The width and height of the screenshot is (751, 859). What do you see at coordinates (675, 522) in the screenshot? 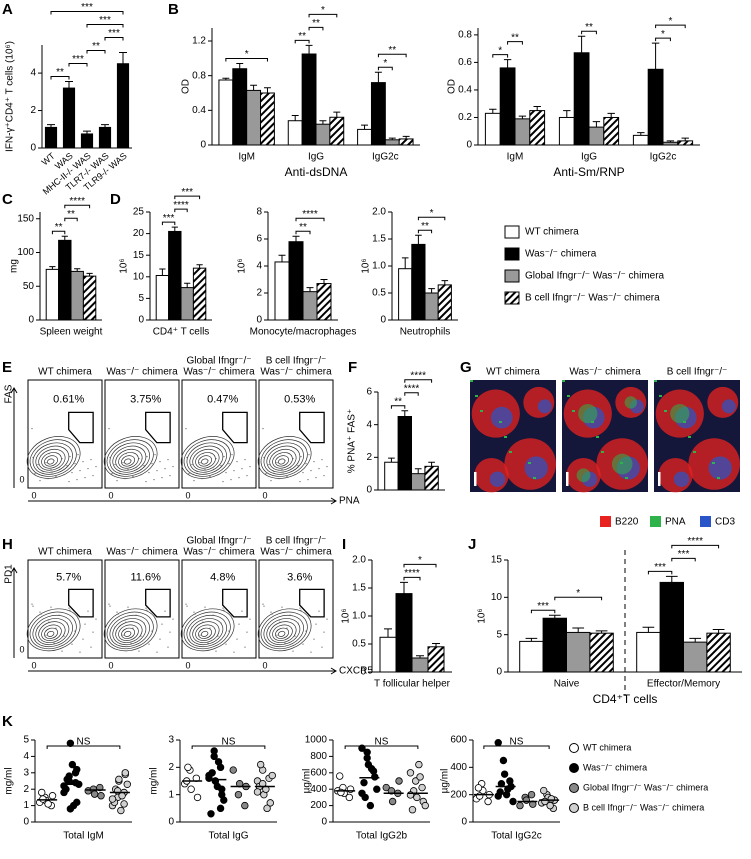
I see `legend-label: PNA` at bounding box center [675, 522].